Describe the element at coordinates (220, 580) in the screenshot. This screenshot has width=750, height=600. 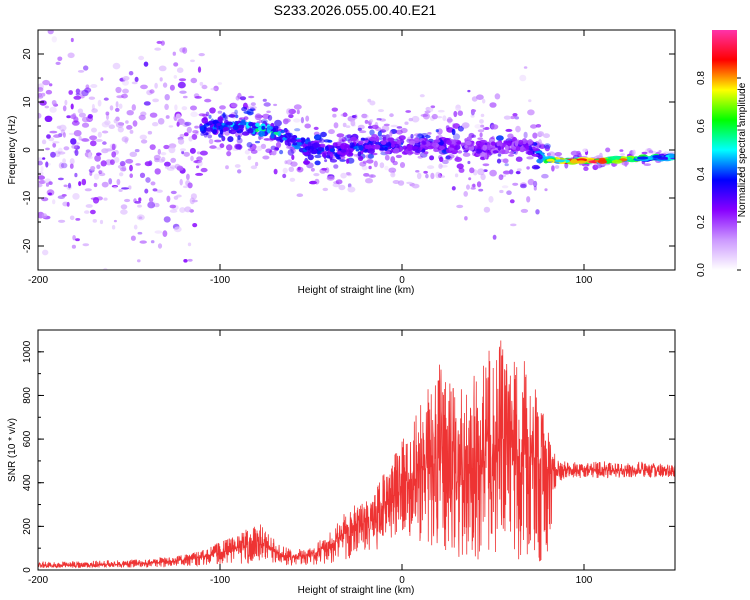
I see `snr-x-tick-label: -100` at that location.